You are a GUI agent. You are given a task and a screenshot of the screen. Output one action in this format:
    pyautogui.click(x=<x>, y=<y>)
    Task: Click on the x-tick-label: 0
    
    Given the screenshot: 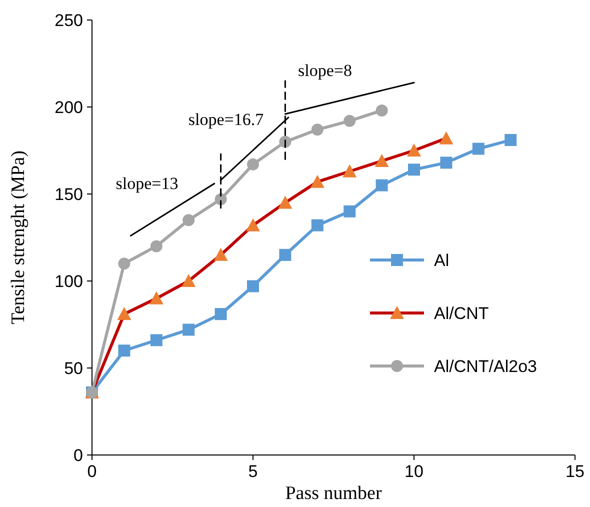 What is the action you would take?
    pyautogui.click(x=92, y=471)
    